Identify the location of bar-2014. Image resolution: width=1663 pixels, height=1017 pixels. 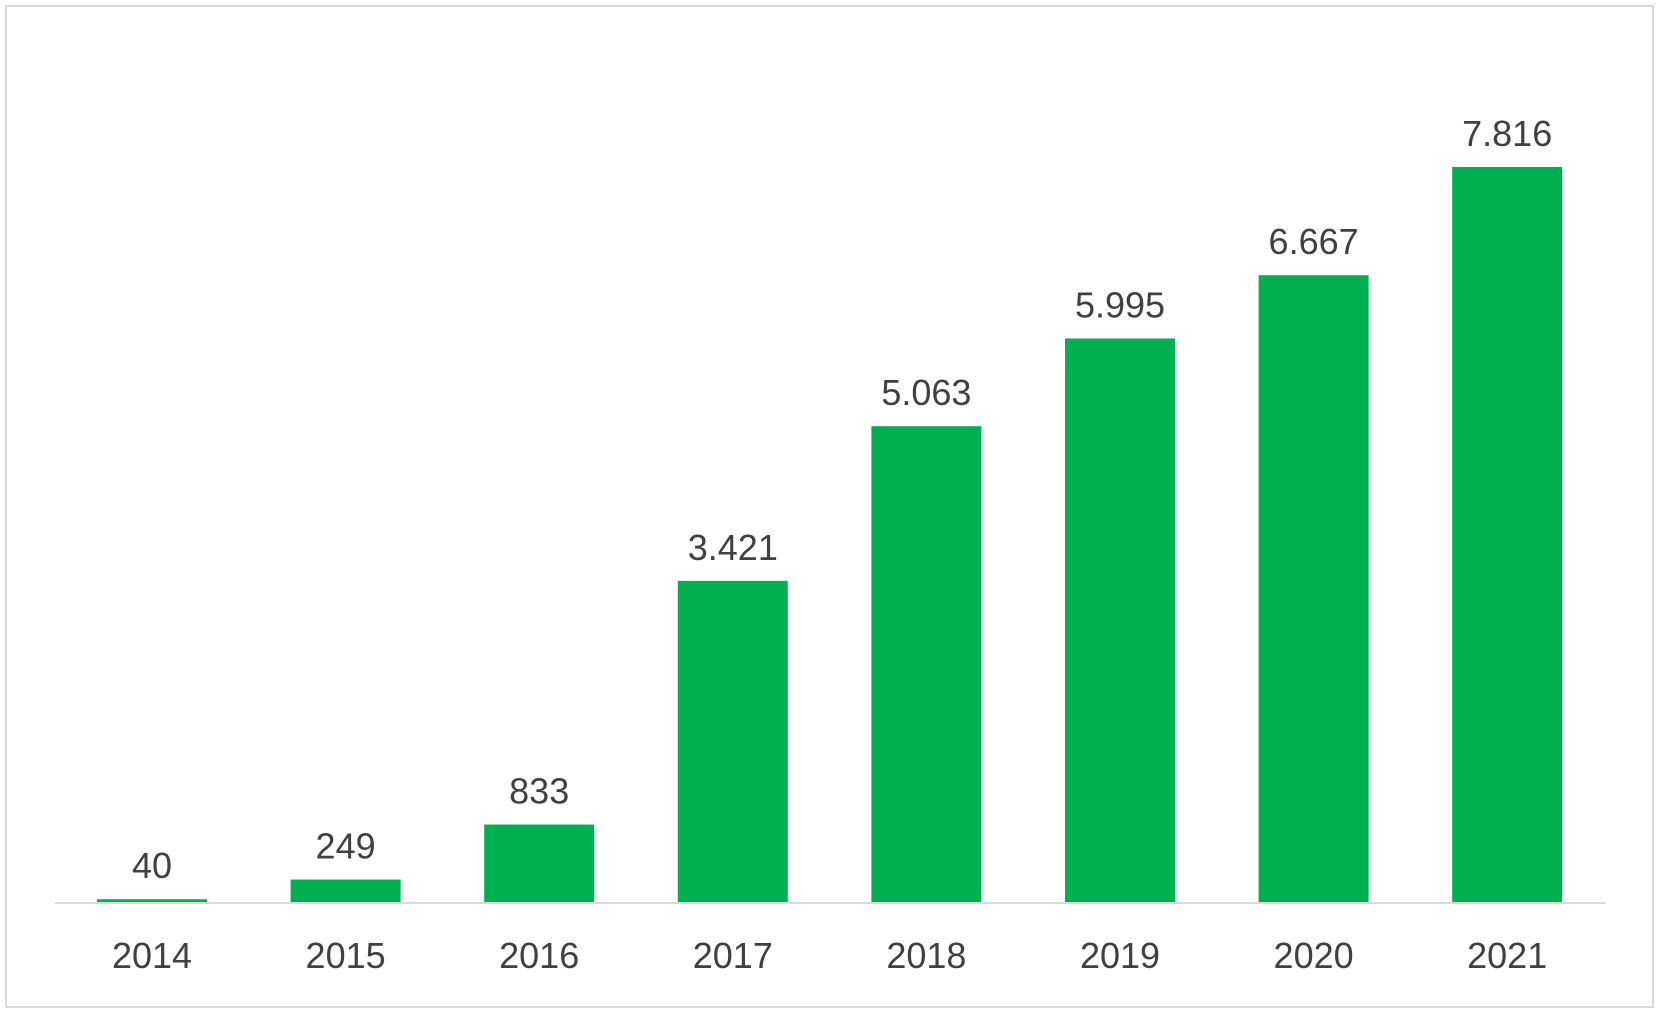
(152, 901).